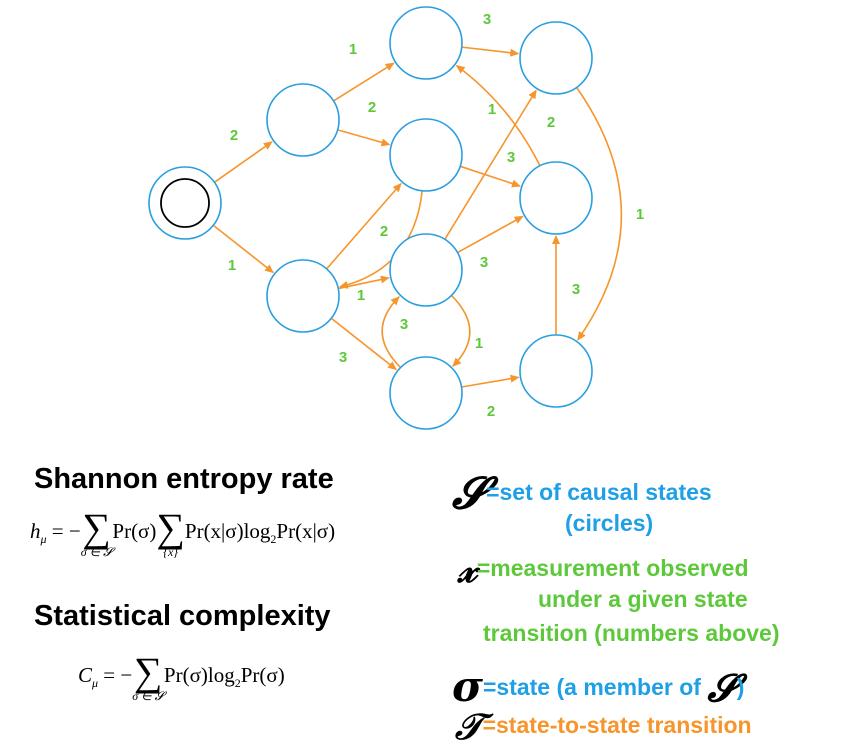 The height and width of the screenshot is (749, 850). I want to click on measurement-symbol: 𝓍, so click(467, 568).